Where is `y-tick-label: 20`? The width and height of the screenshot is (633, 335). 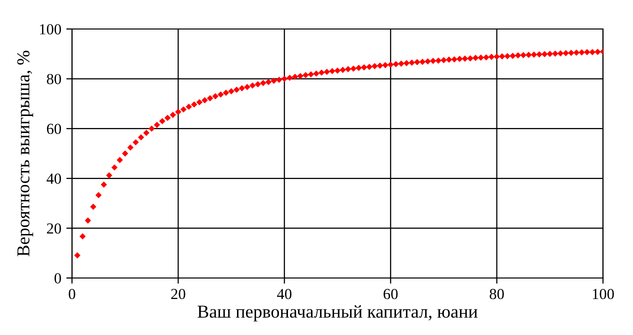 y-tick-label: 20 is located at coordinates (53, 228).